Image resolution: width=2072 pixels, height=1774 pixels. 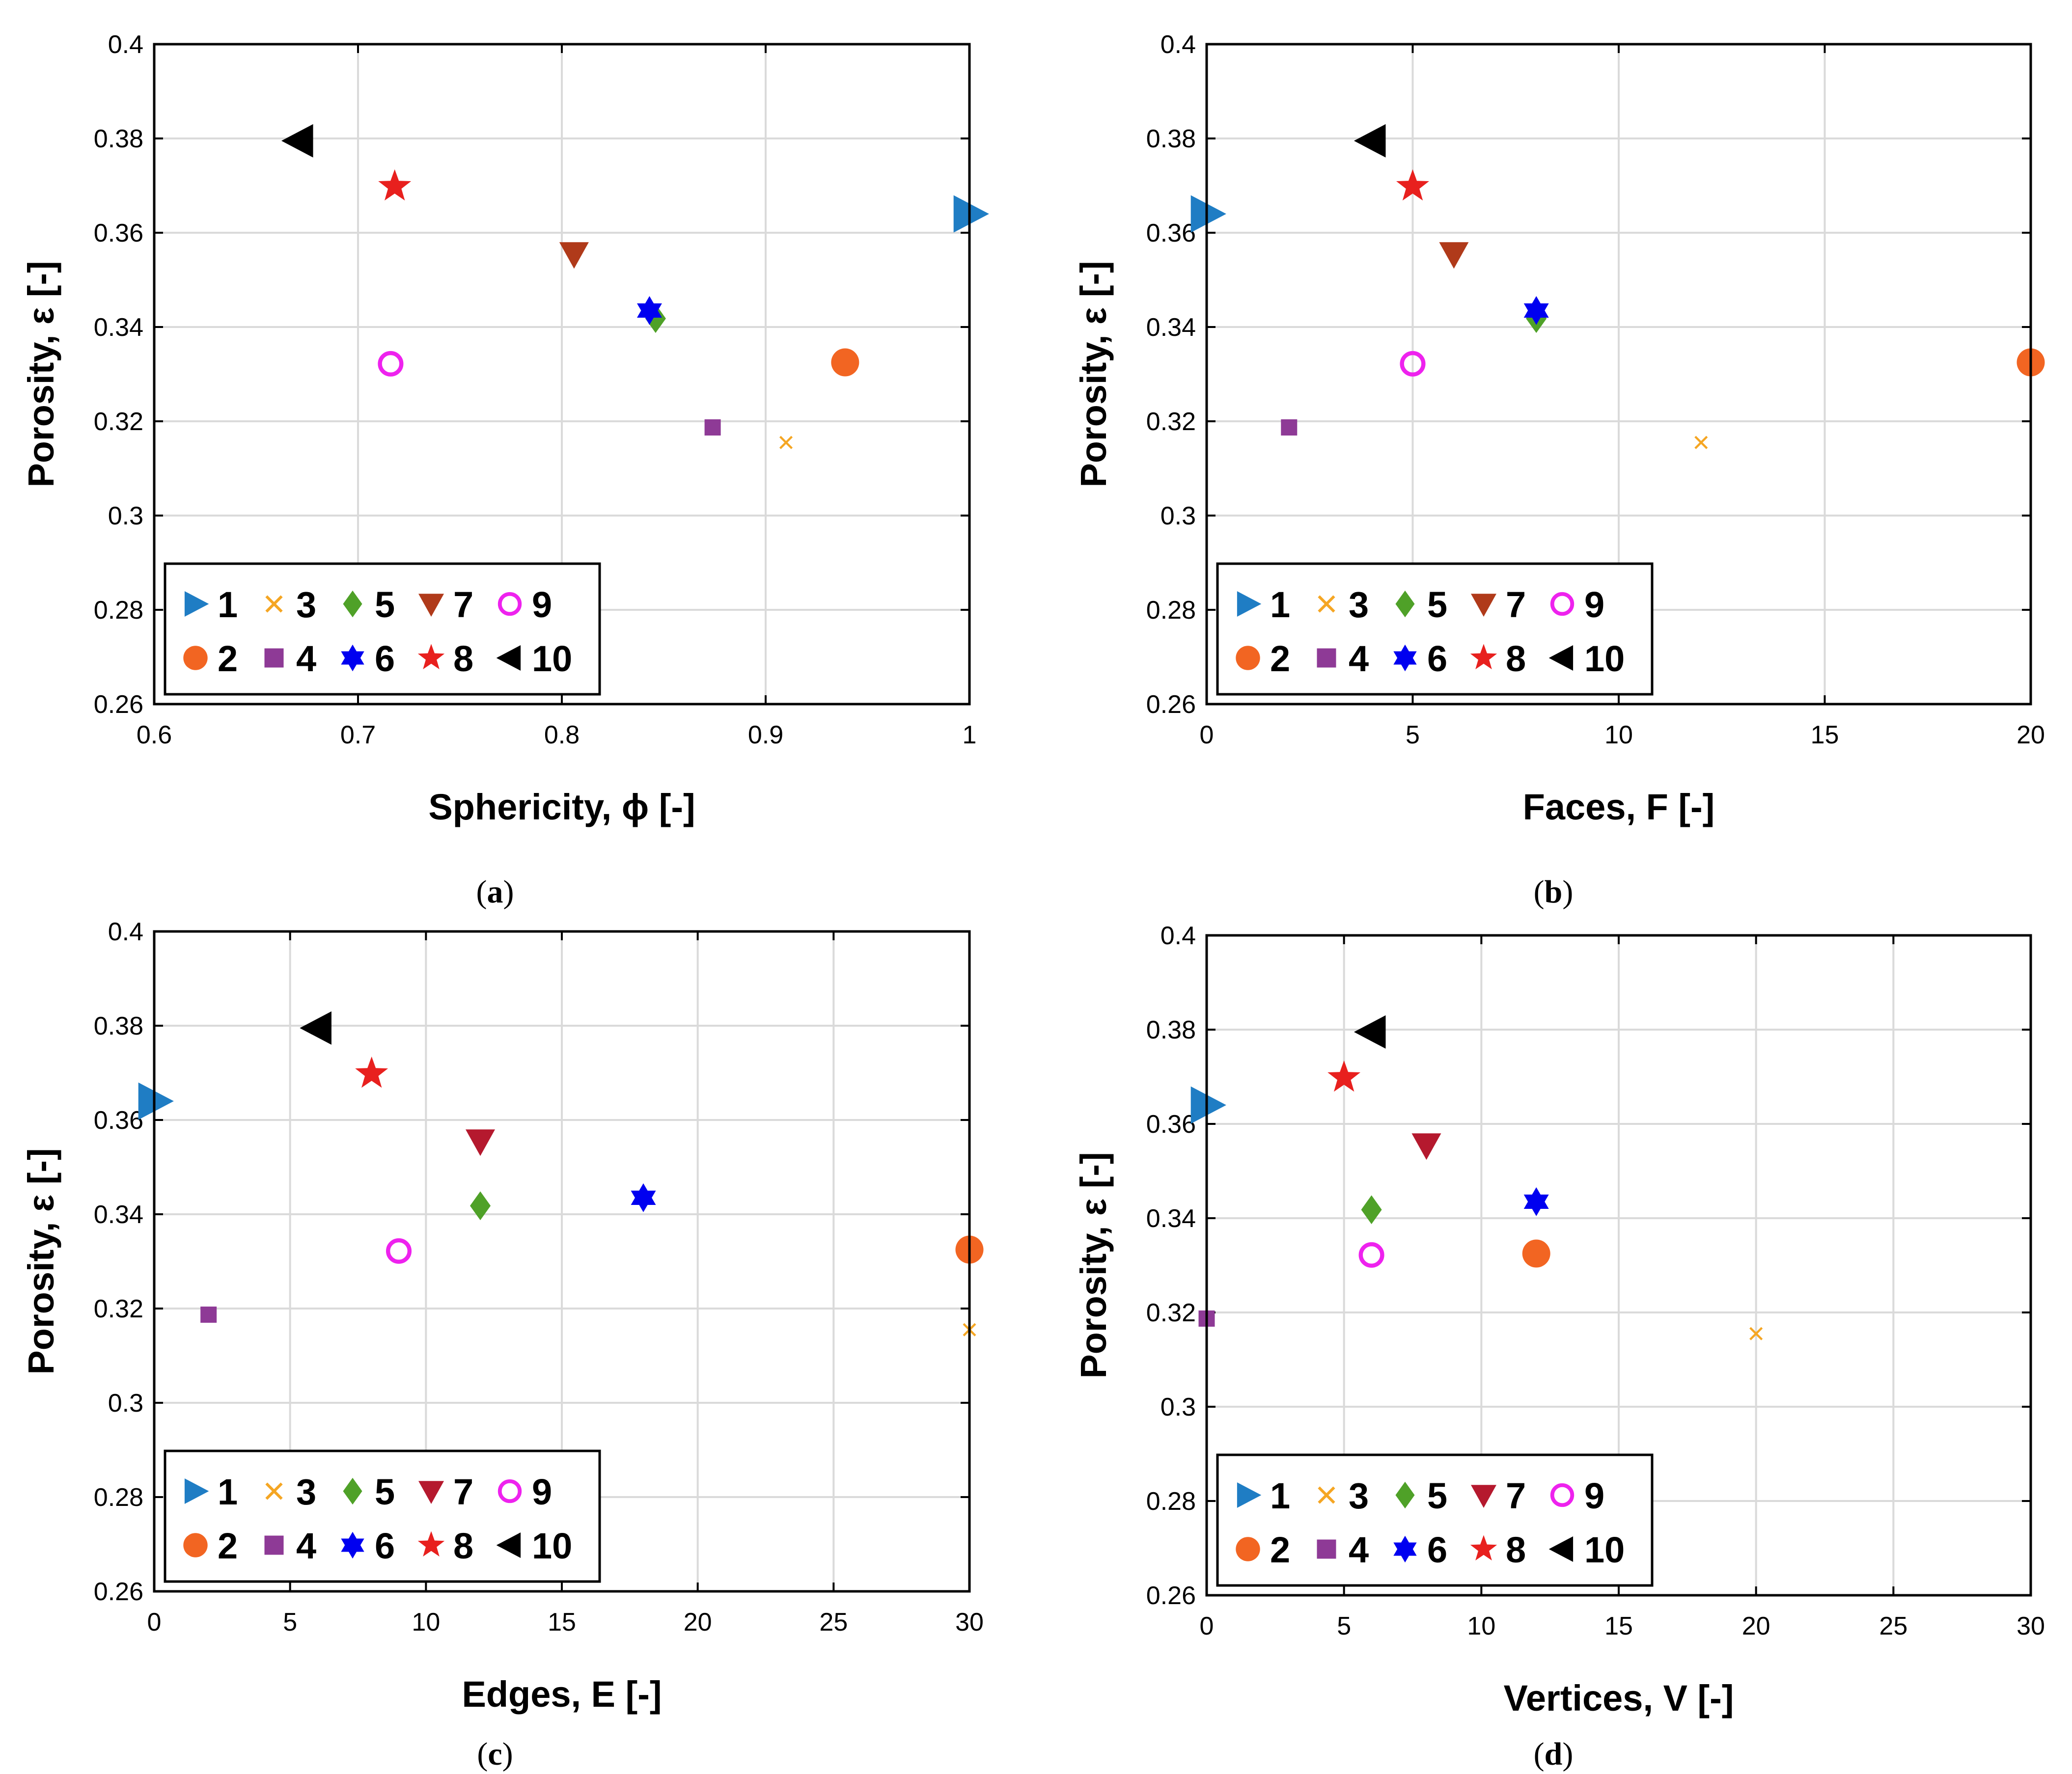 What do you see at coordinates (1207, 735) in the screenshot?
I see `x-tick-label: 0` at bounding box center [1207, 735].